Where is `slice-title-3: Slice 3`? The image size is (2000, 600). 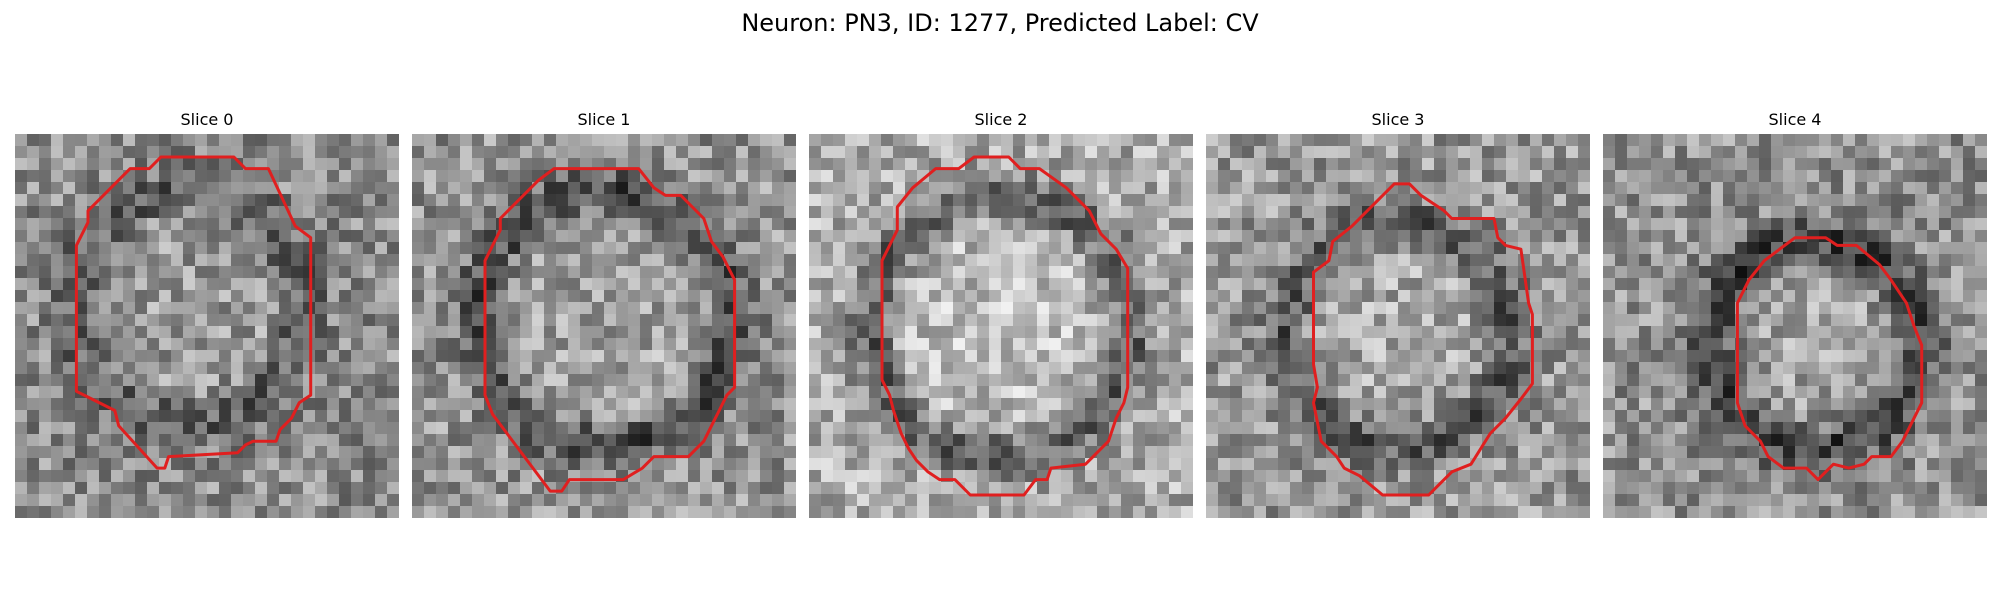 slice-title-3: Slice 3 is located at coordinates (1398, 119).